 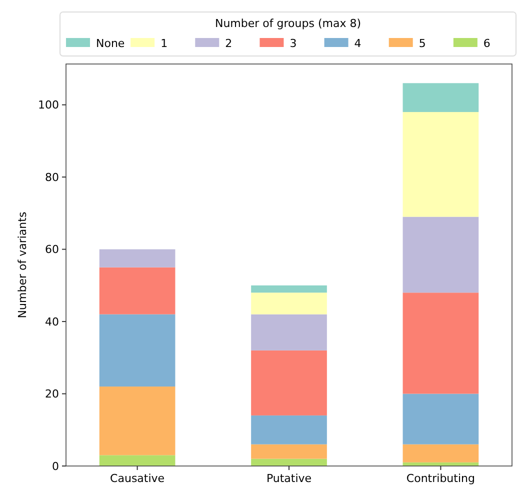 I want to click on y-tick-label: 100, so click(x=48, y=105).